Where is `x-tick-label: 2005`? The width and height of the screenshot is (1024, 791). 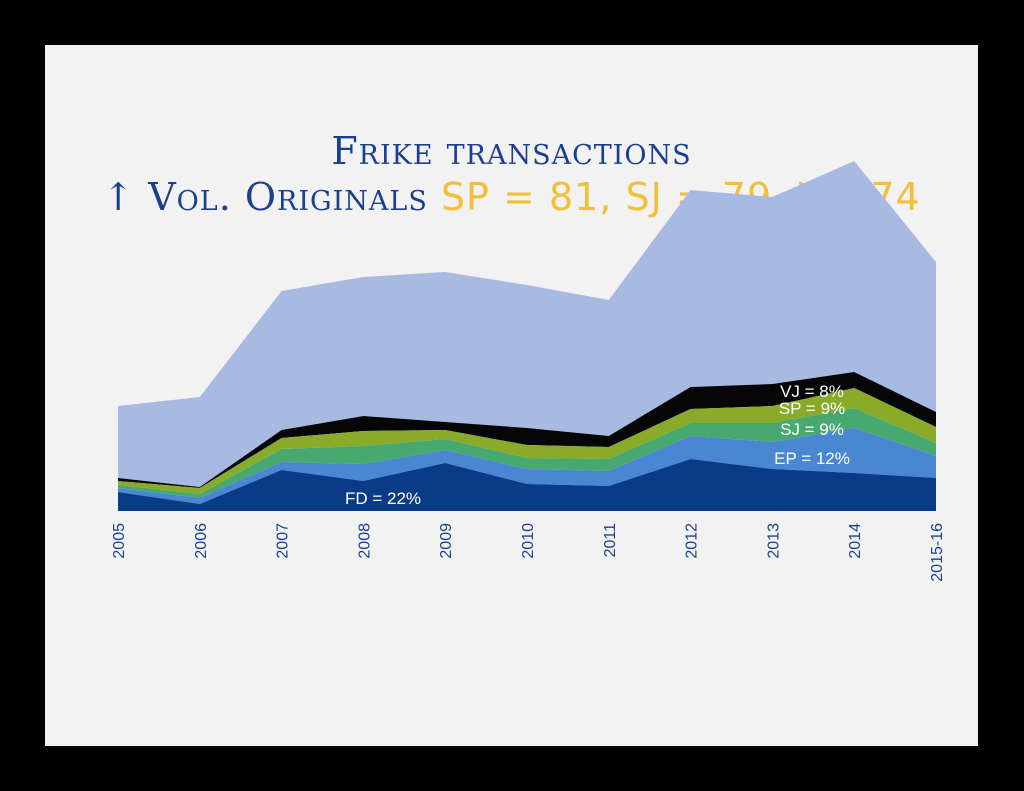 x-tick-label: 2005 is located at coordinates (119, 541).